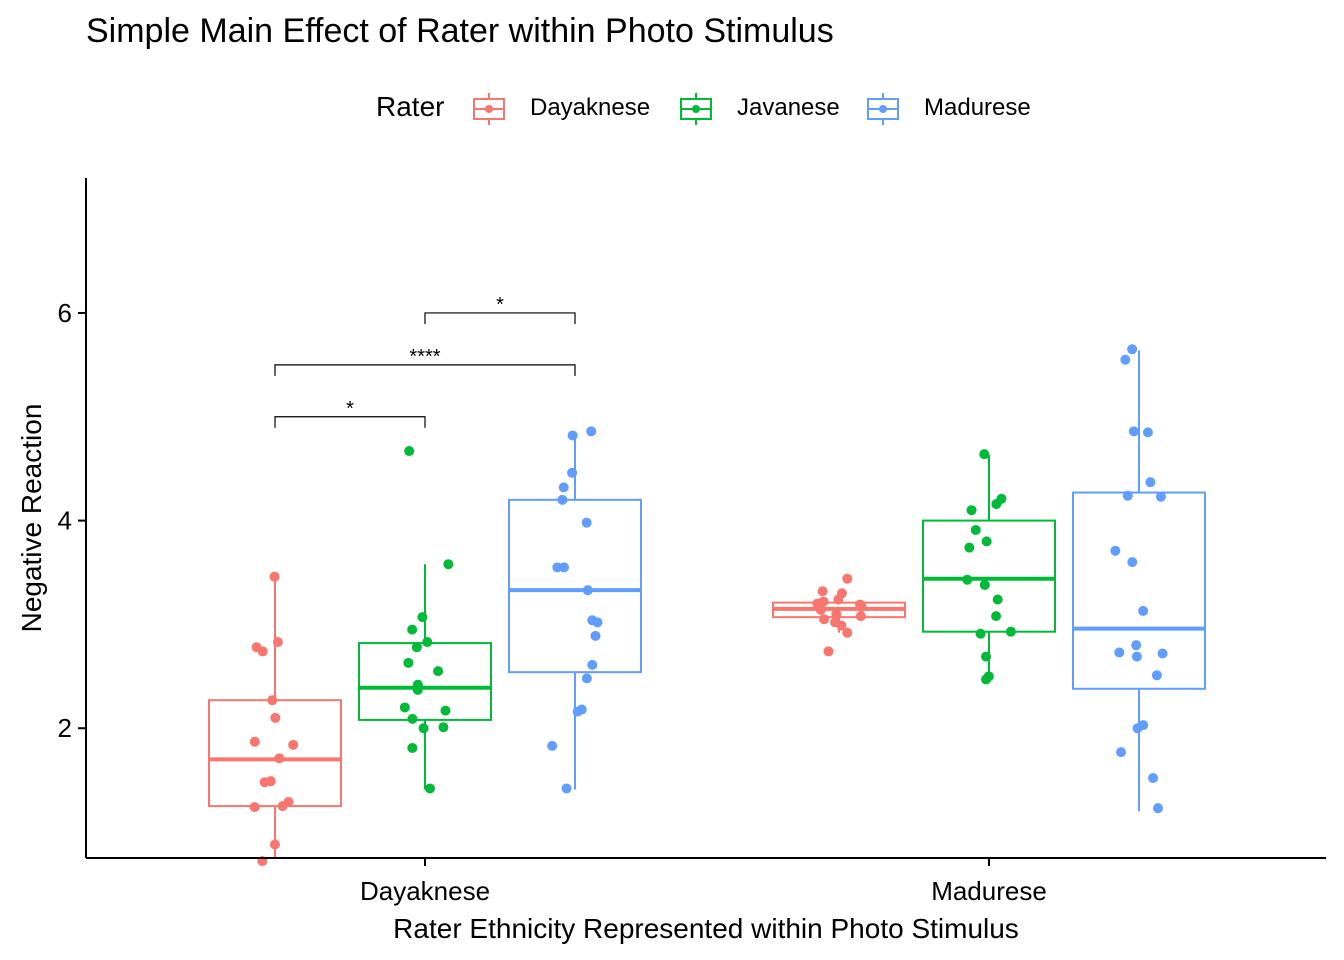 The image size is (1344, 960). What do you see at coordinates (65, 728) in the screenshot?
I see `y-tick-label: 2` at bounding box center [65, 728].